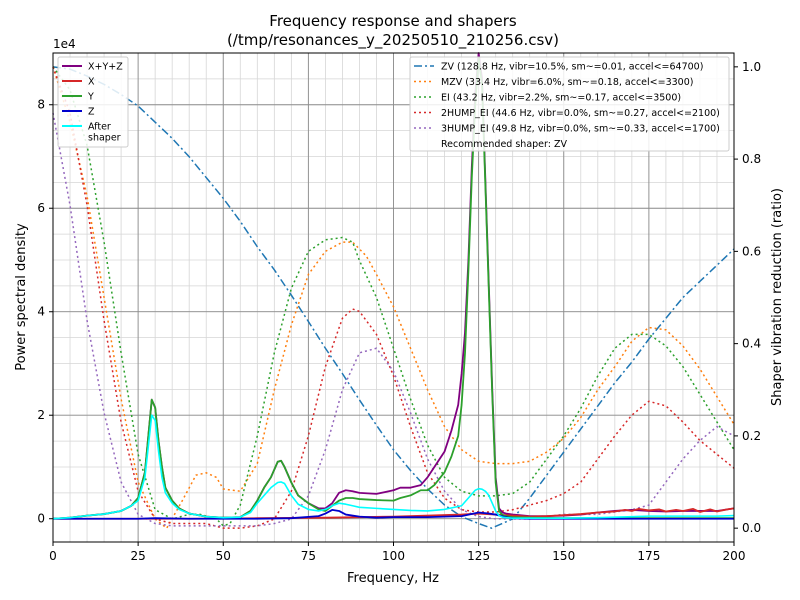  I want to click on y2-tick-label: 0.0, so click(751, 528).